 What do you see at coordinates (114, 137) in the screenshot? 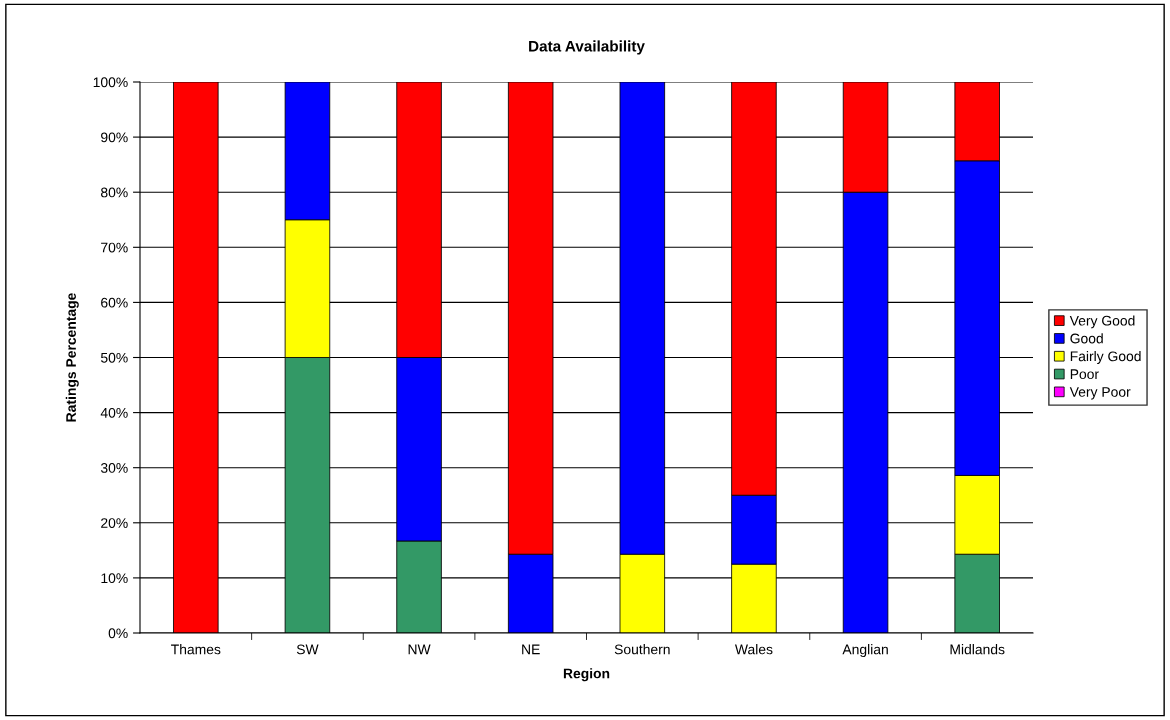
I see `y-tick-label: 90%` at bounding box center [114, 137].